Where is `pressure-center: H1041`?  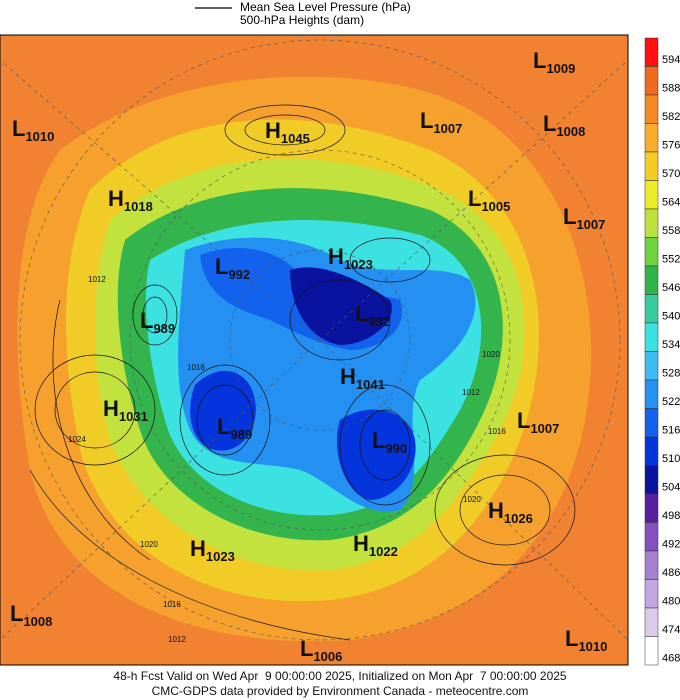
pressure-center: H1041 is located at coordinates (362, 378).